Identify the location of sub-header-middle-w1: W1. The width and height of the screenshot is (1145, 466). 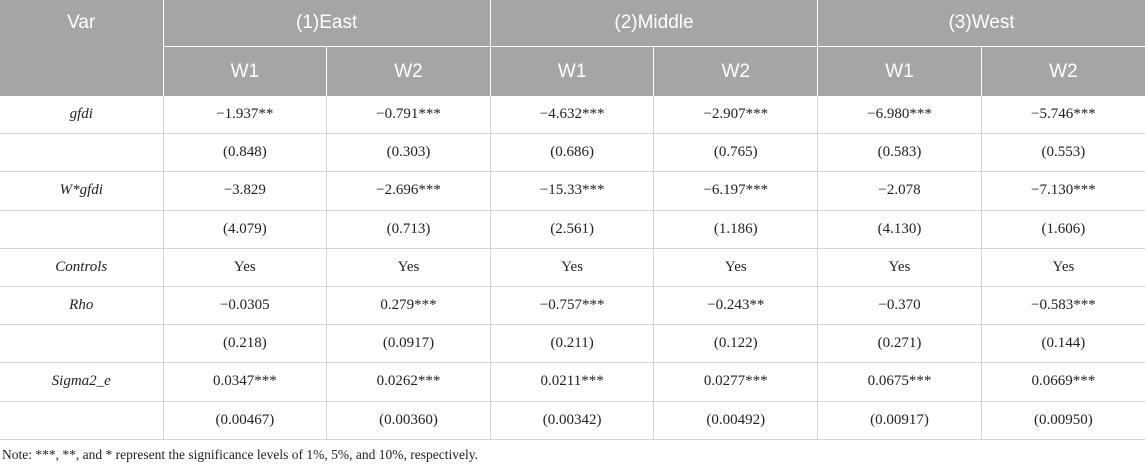
(572, 71).